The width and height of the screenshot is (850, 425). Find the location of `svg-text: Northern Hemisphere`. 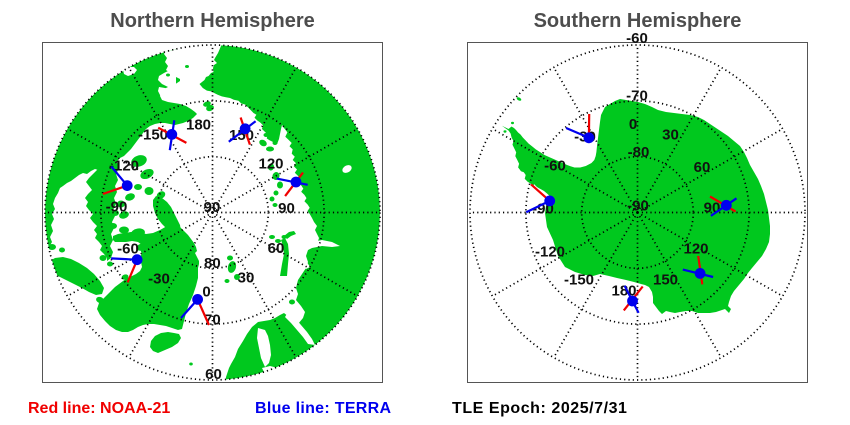

svg-text: Northern Hemisphere is located at coordinates (212, 21).